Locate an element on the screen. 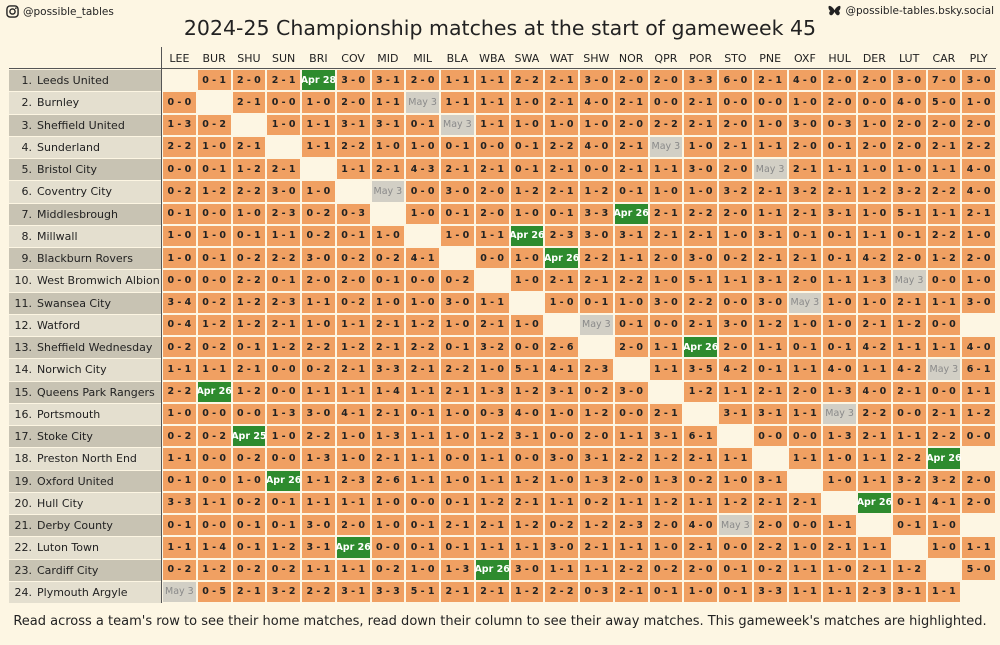 The image size is (1000, 645). result-cell: 2 - 6 is located at coordinates (561, 347).